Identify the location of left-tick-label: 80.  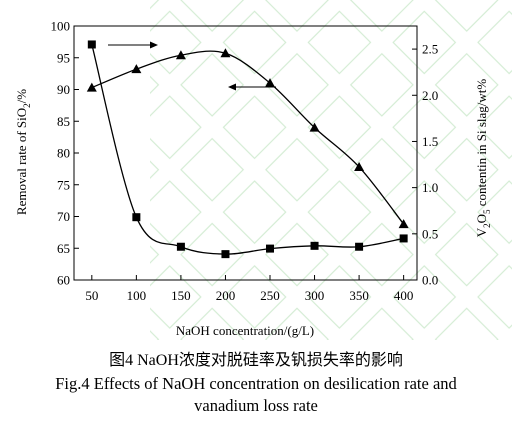
(63, 153).